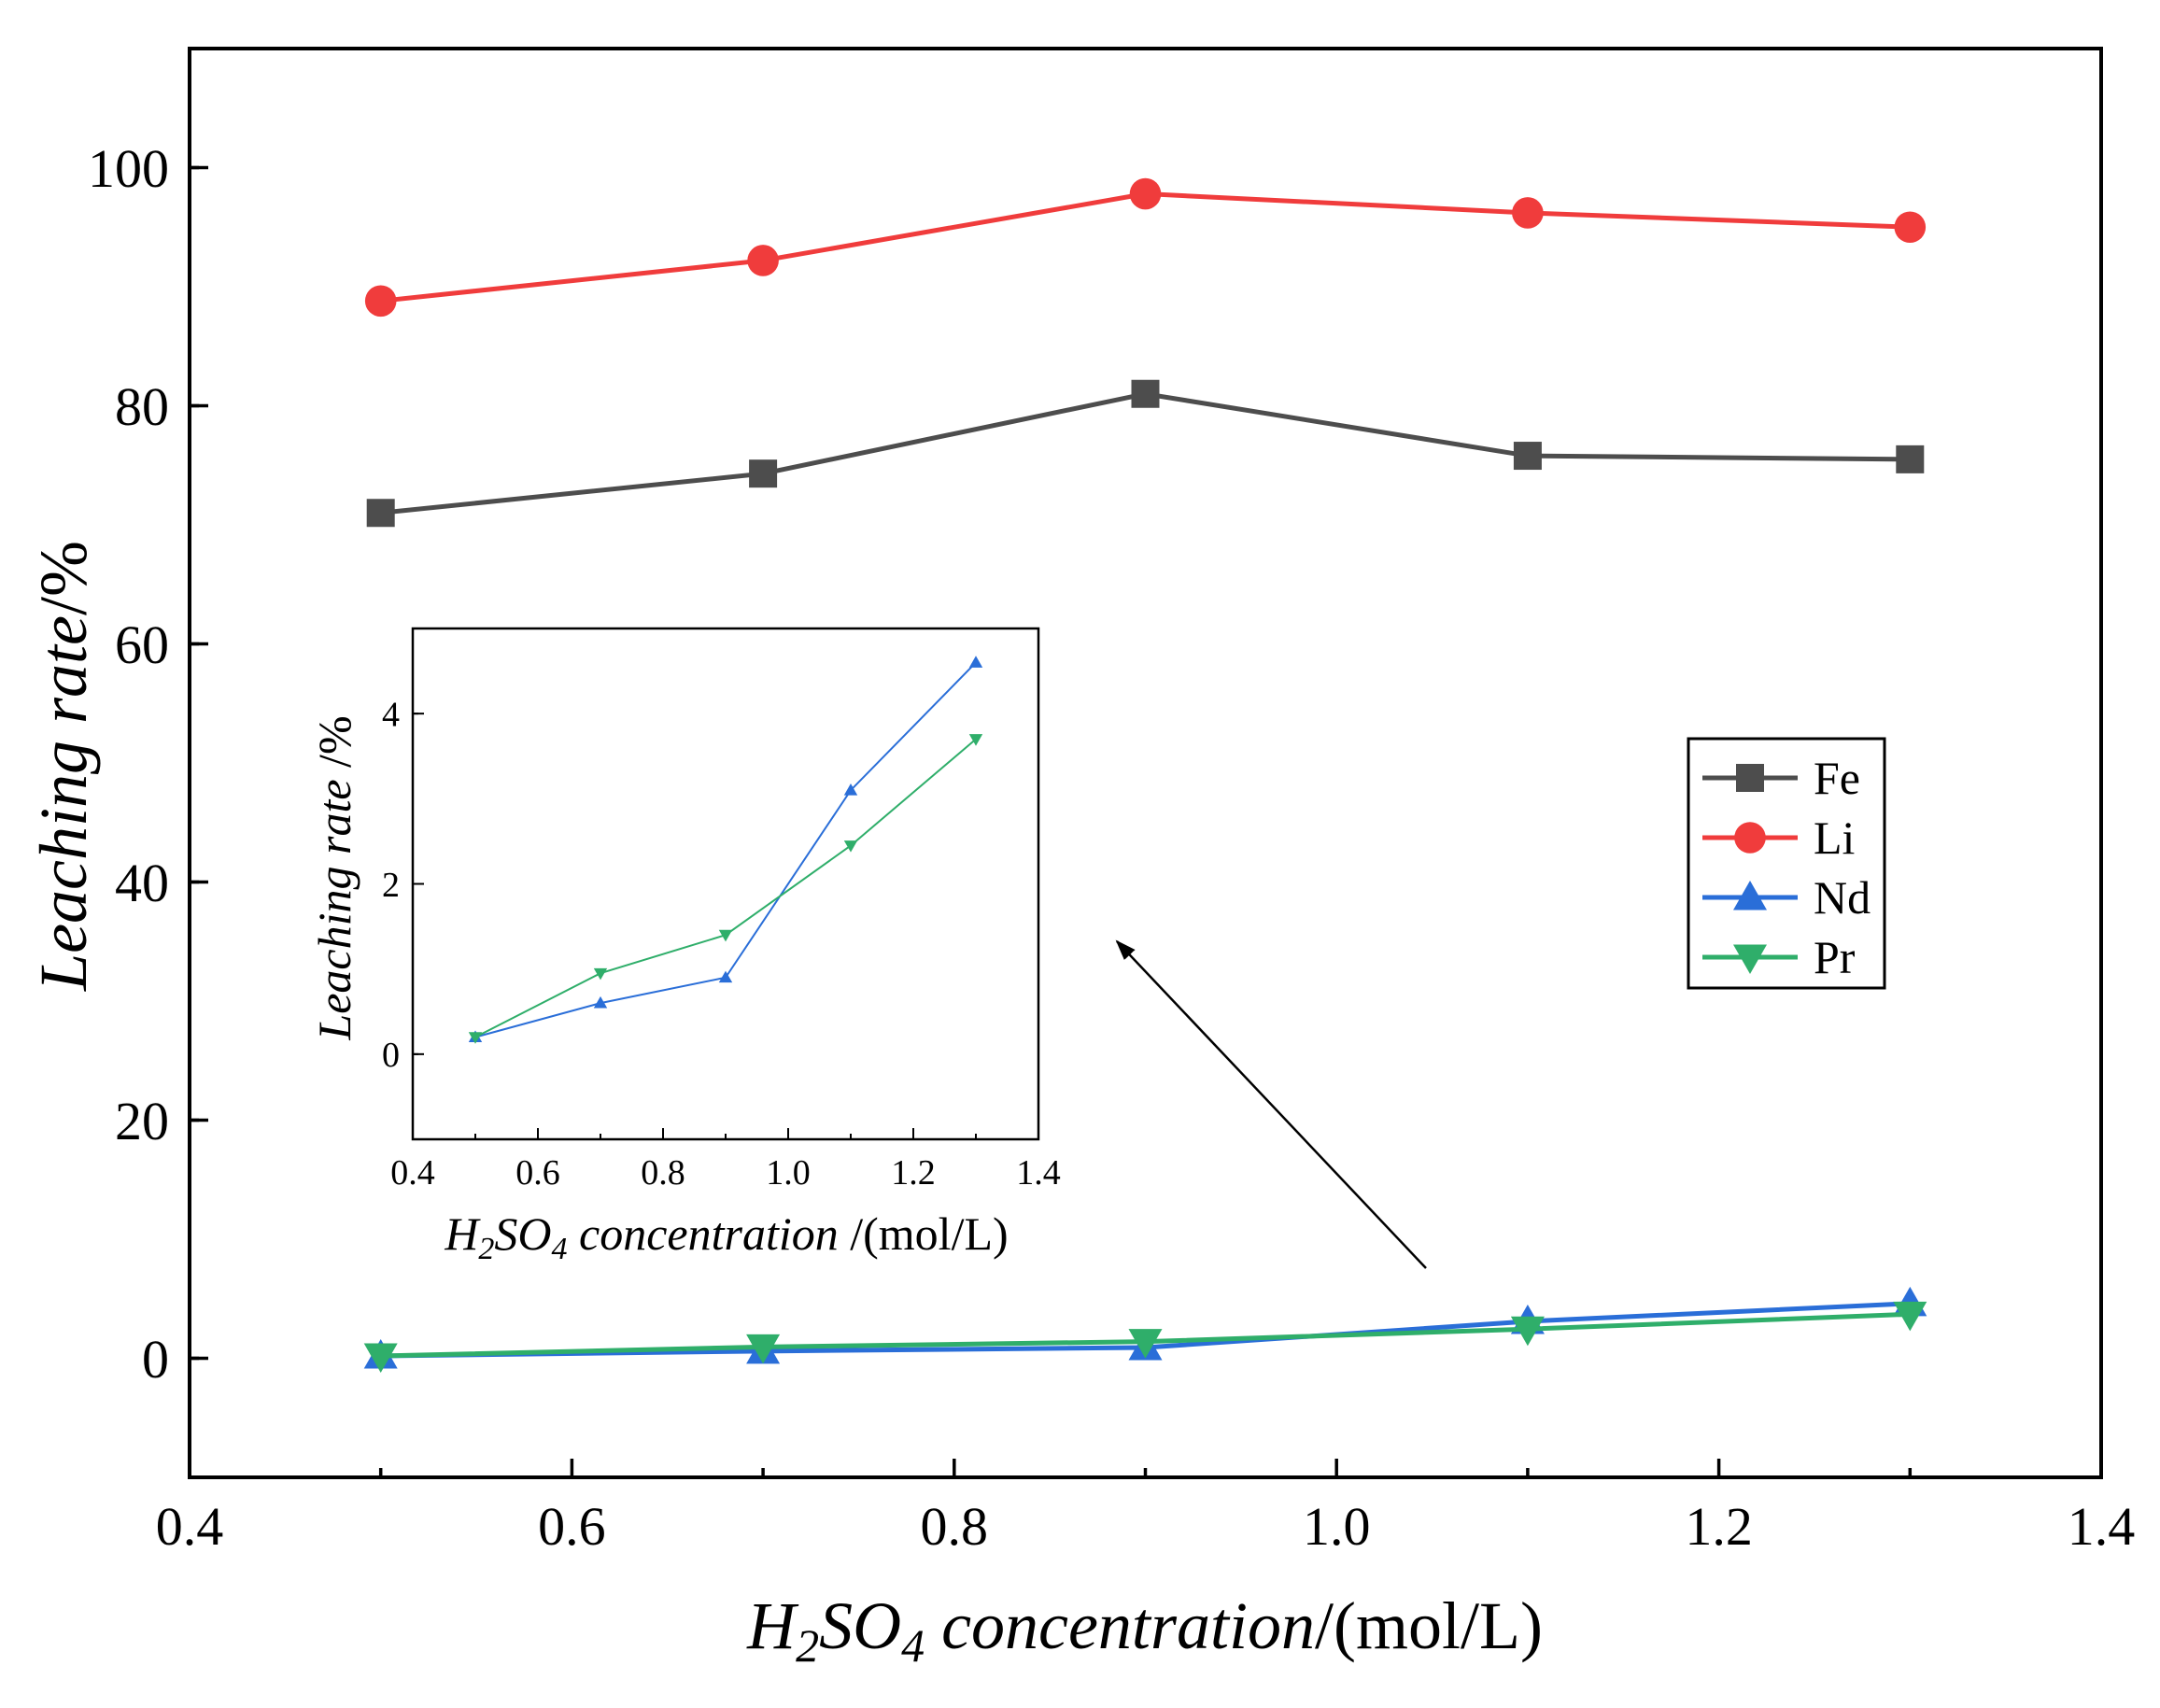 The image size is (2160, 1708). Describe the element at coordinates (142, 644) in the screenshot. I see `main-y-tick-label: 60` at that location.